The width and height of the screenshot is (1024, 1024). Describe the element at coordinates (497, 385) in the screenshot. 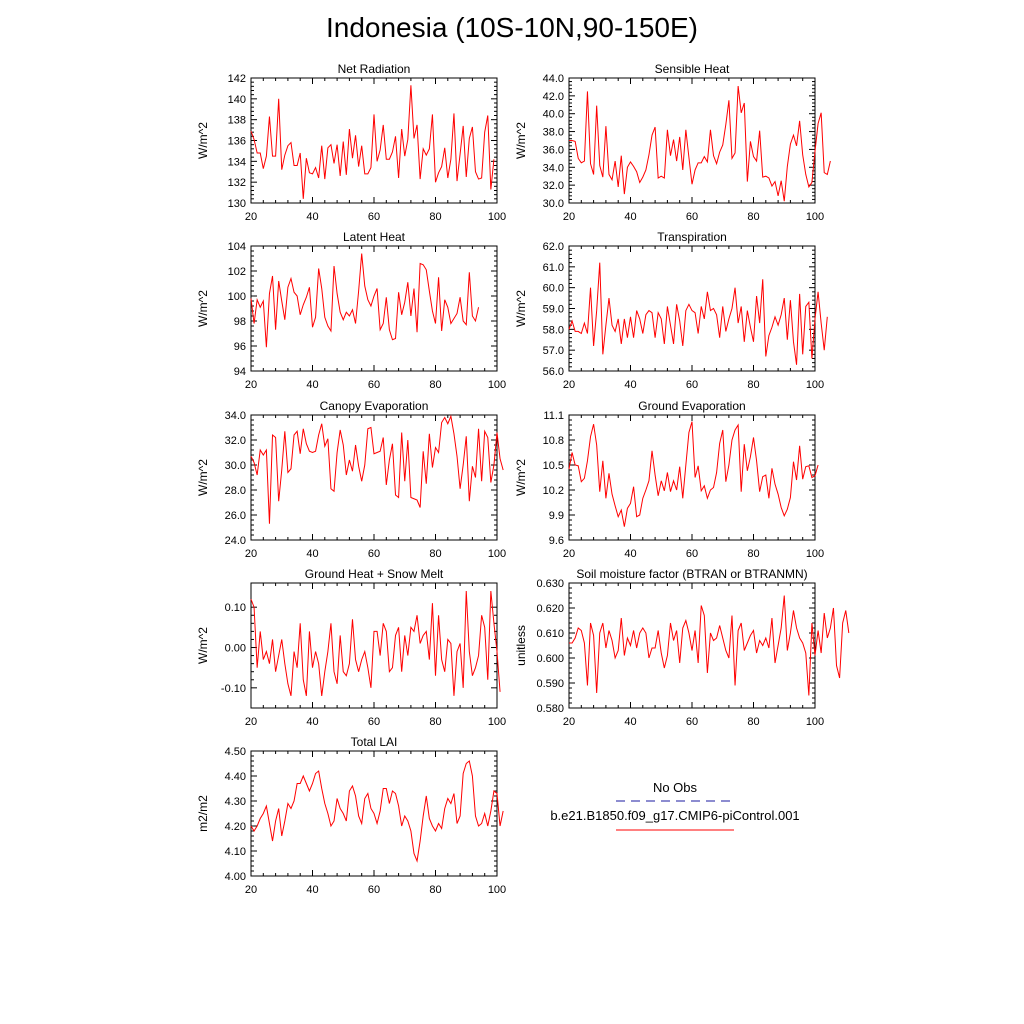

I see `panel-3-xtick-label: 100` at that location.